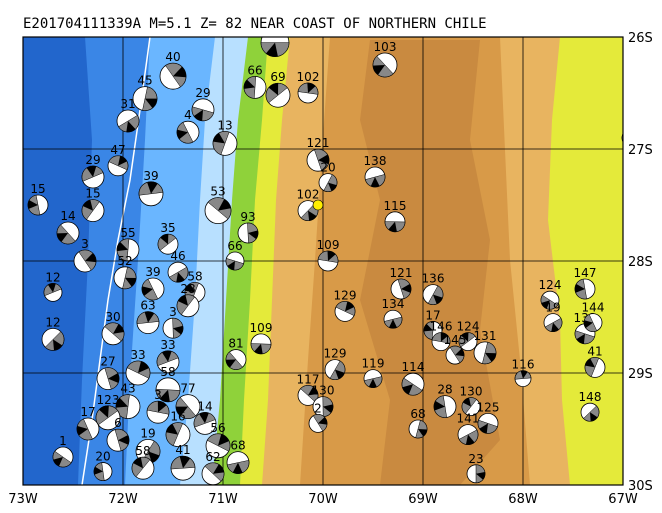 This screenshot has height=513, width=662. What do you see at coordinates (395, 206) in the screenshot?
I see `depth-label: 115` at bounding box center [395, 206].